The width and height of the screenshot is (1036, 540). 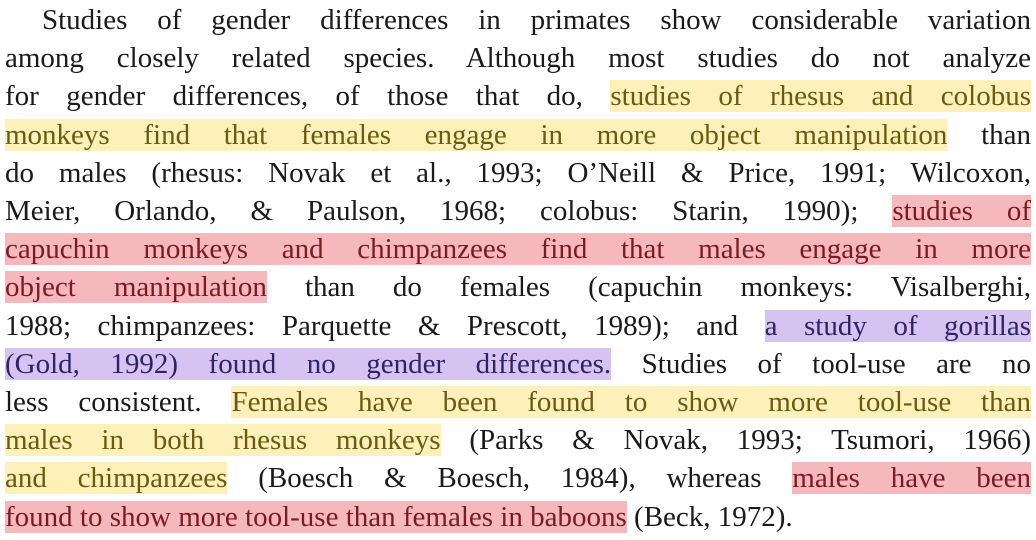 I want to click on highlight-red: studies of, so click(x=961, y=211).